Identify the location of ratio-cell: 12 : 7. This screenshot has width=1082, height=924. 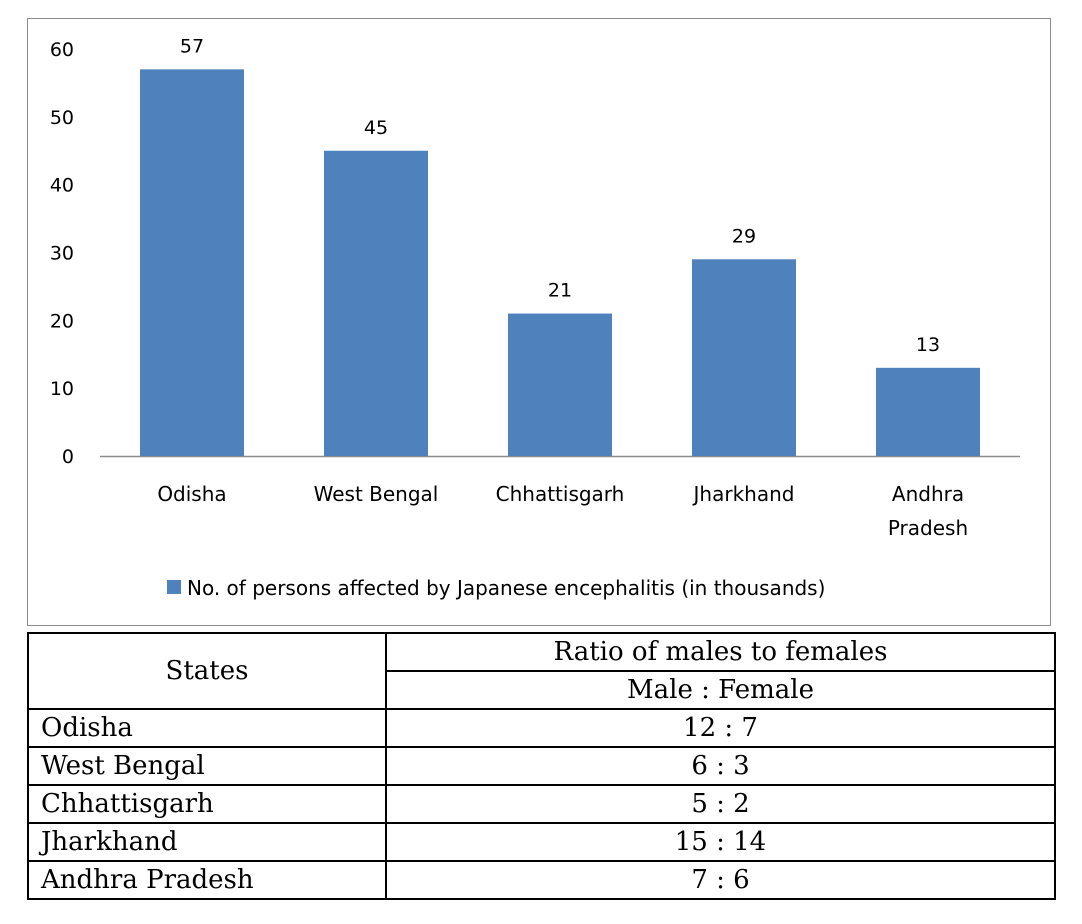
(720, 728).